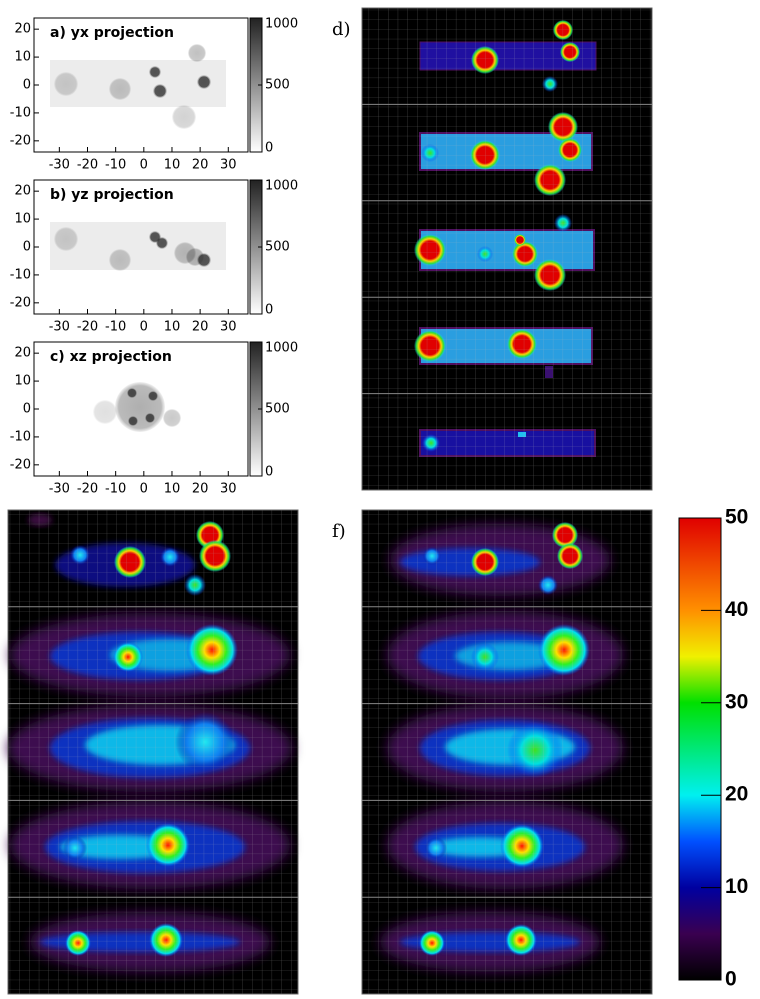  What do you see at coordinates (341, 29) in the screenshot?
I see `panel-label: d)` at bounding box center [341, 29].